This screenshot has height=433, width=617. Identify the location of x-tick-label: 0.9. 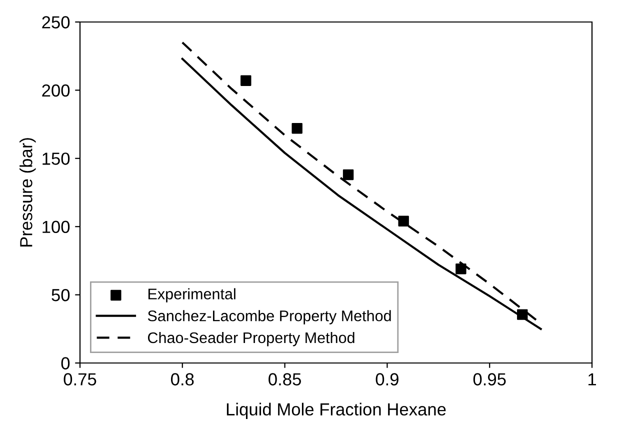
(387, 379).